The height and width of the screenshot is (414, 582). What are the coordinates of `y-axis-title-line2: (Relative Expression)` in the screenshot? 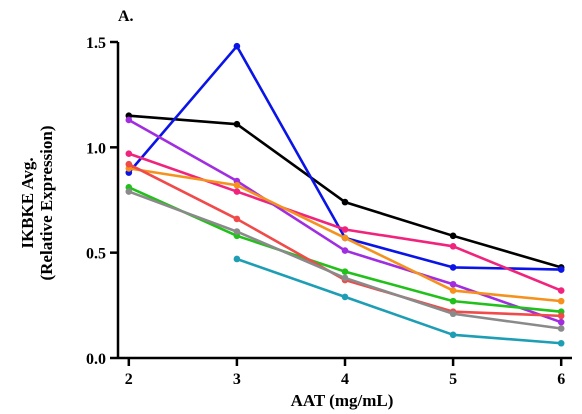 It's located at (46, 202).